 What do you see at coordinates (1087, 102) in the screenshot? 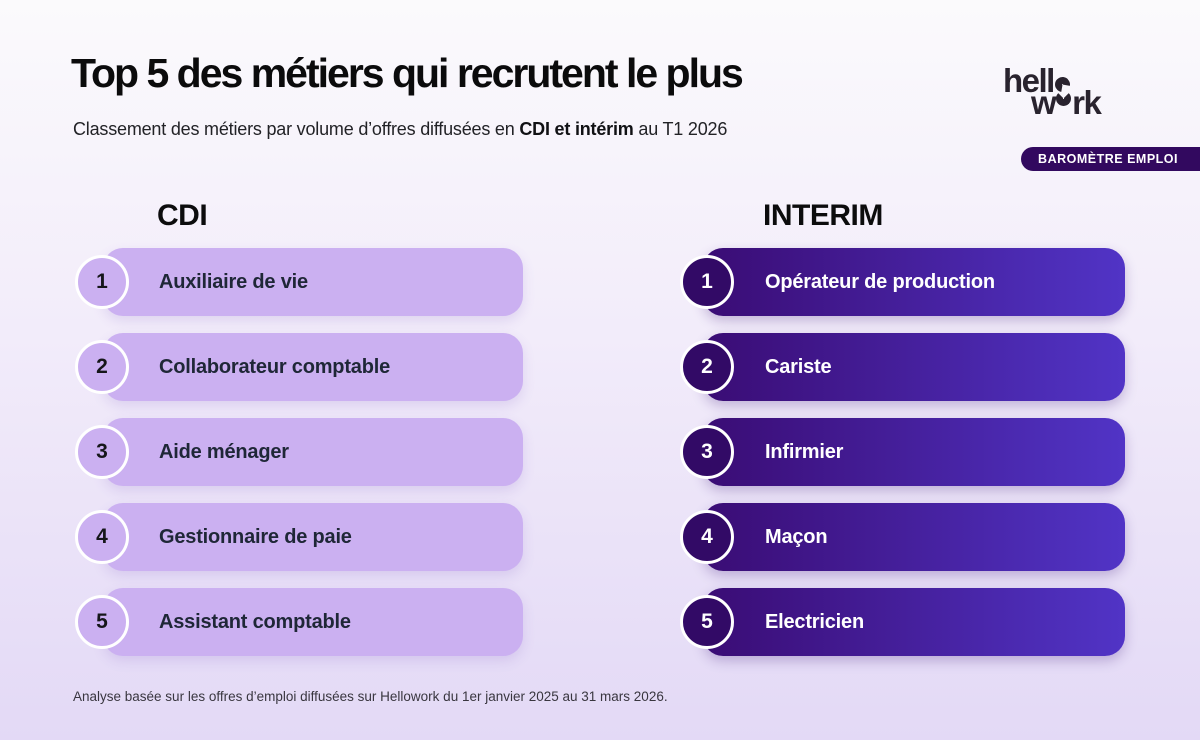
I see `logo-text-rk: rk` at bounding box center [1087, 102].